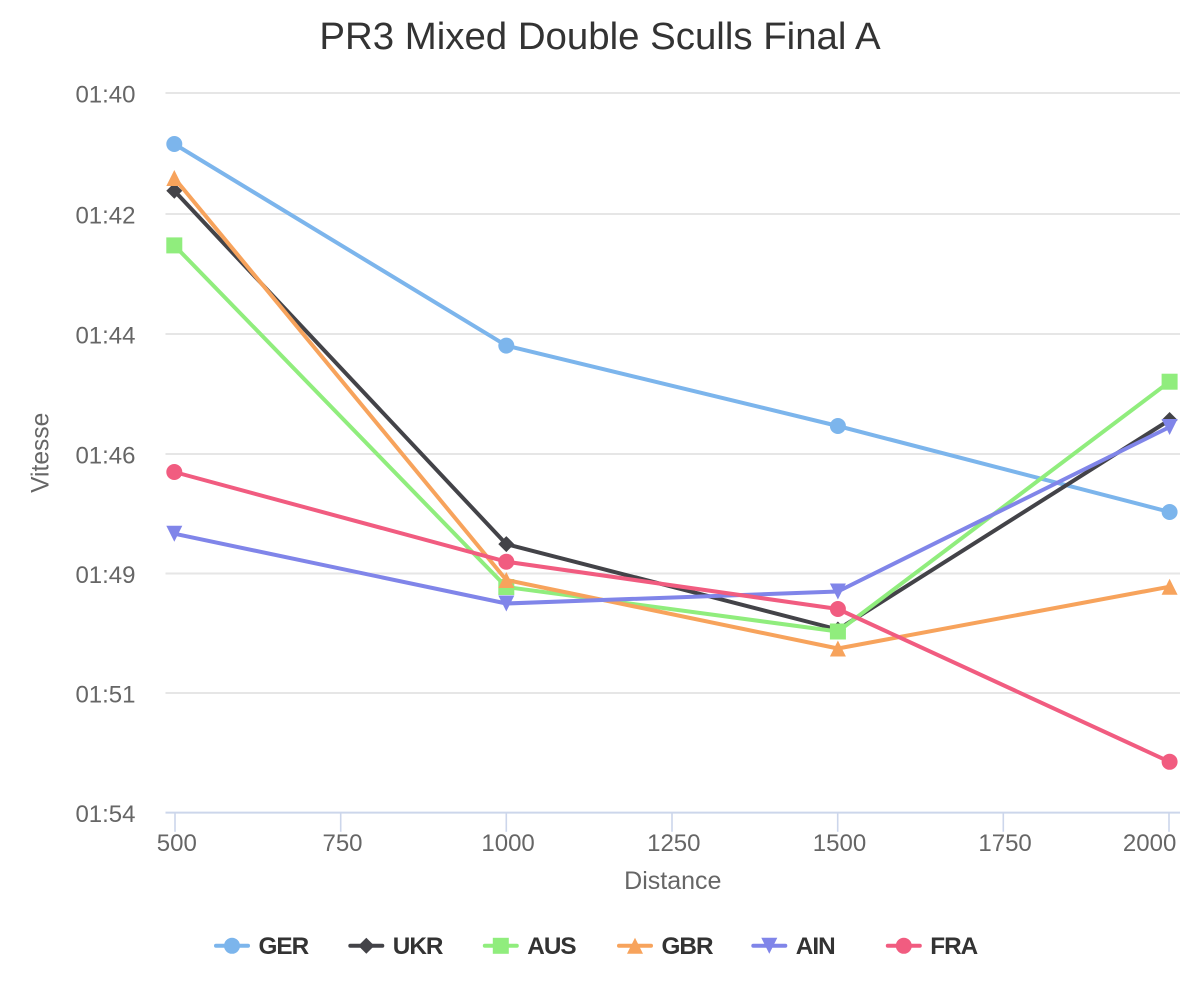 This screenshot has width=1200, height=1005. What do you see at coordinates (1004, 843) in the screenshot?
I see `svg-text: 1750` at bounding box center [1004, 843].